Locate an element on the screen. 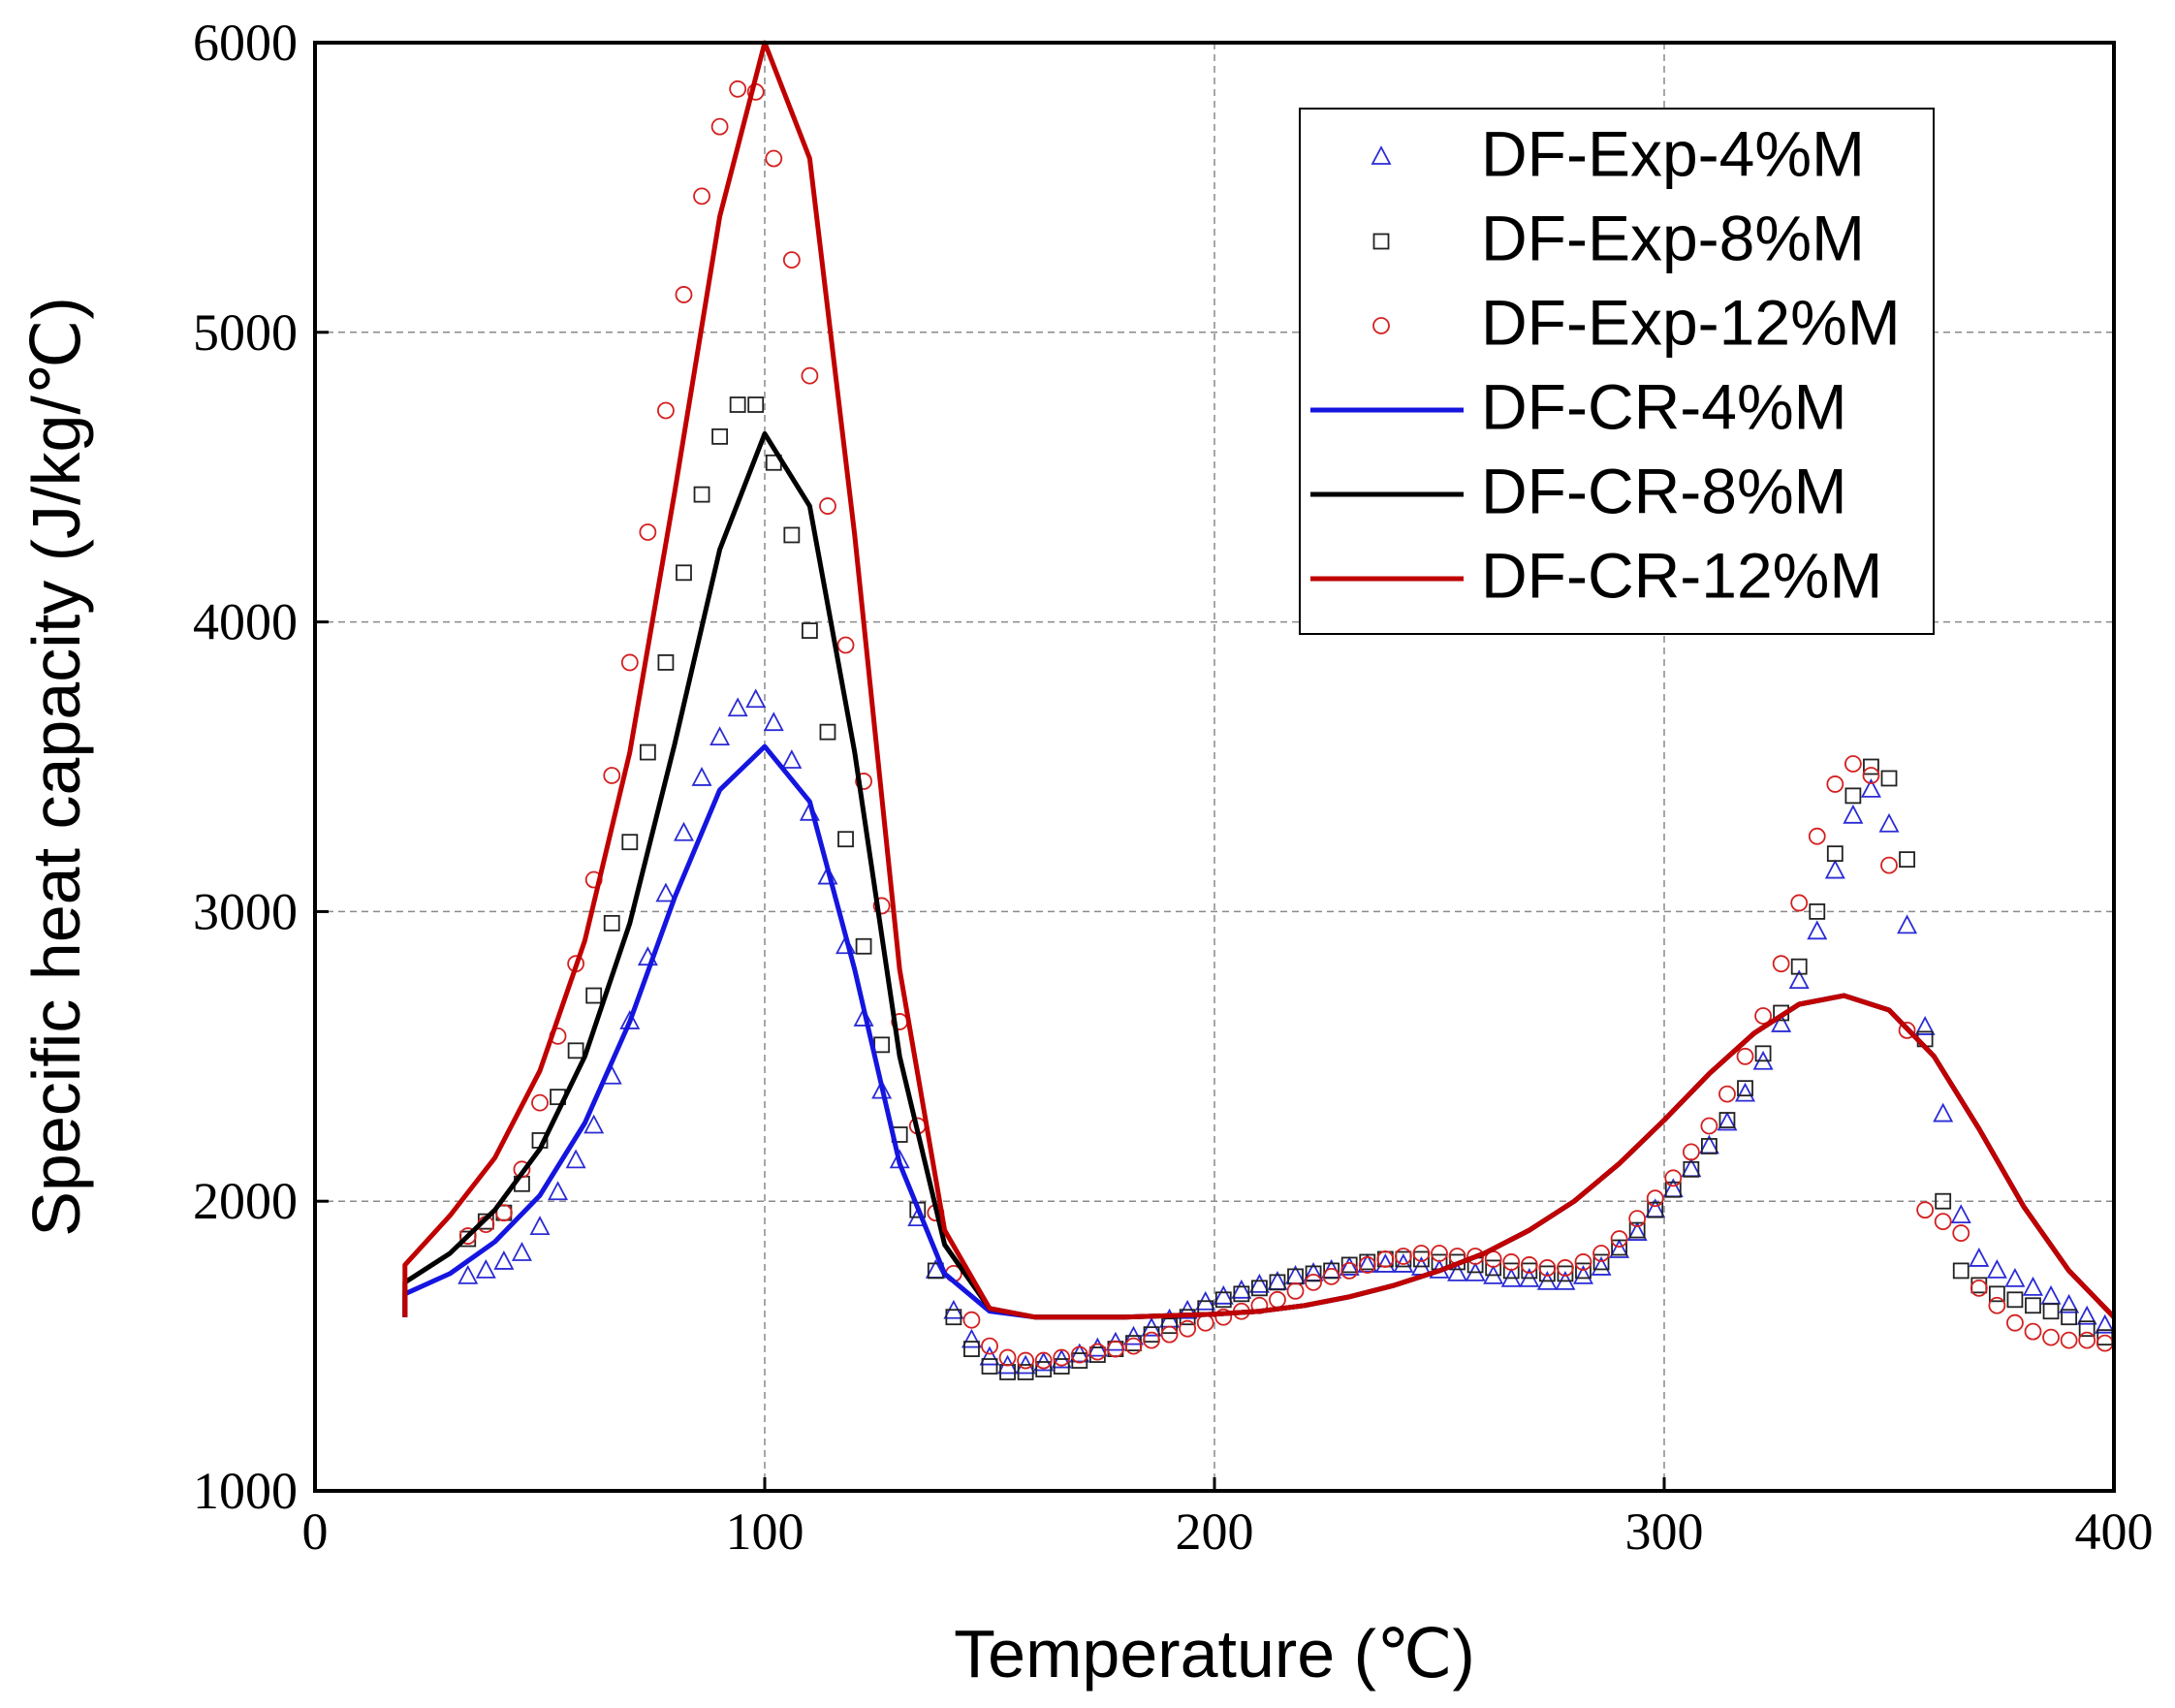 This screenshot has height=1708, width=2175. legend-label: DF-CR-8%M is located at coordinates (1664, 490).